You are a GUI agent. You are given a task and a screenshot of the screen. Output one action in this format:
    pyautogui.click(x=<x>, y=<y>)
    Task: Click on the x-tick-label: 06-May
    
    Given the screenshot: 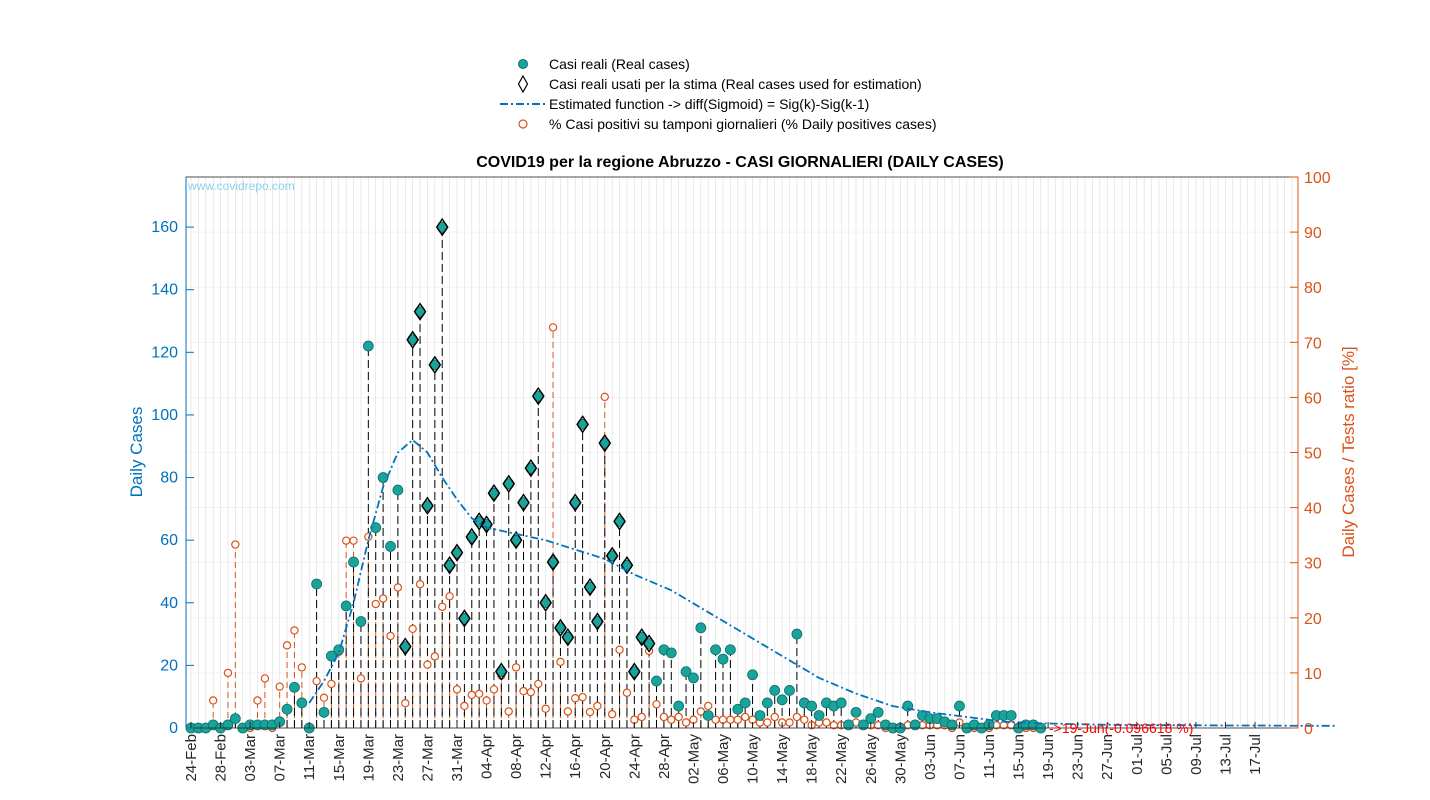 What is the action you would take?
    pyautogui.click(x=723, y=759)
    